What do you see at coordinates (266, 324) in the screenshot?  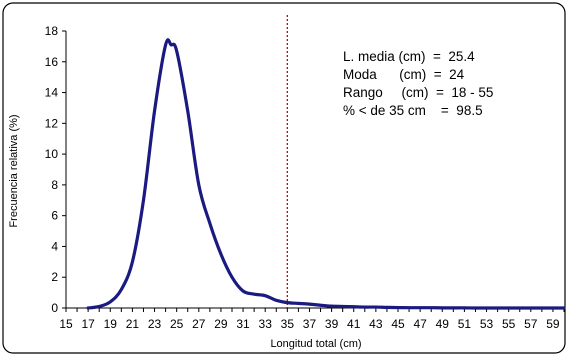 I see `x-tick-label: 33` at bounding box center [266, 324].